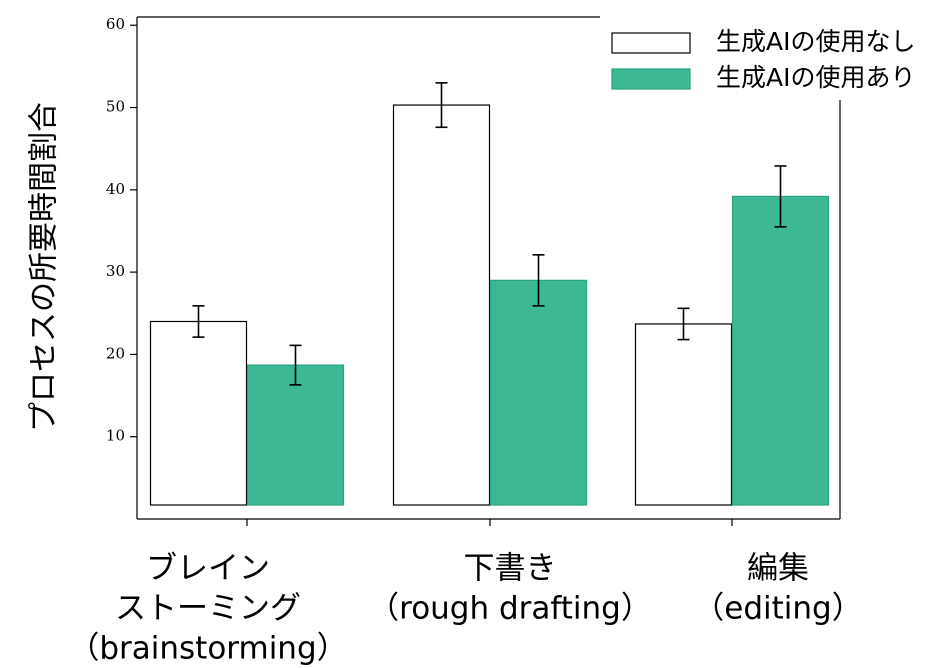 The image size is (936, 668). What do you see at coordinates (121, 230) in the screenshot?
I see `y-ticks: 10 20 30 40 50 60` at bounding box center [121, 230].